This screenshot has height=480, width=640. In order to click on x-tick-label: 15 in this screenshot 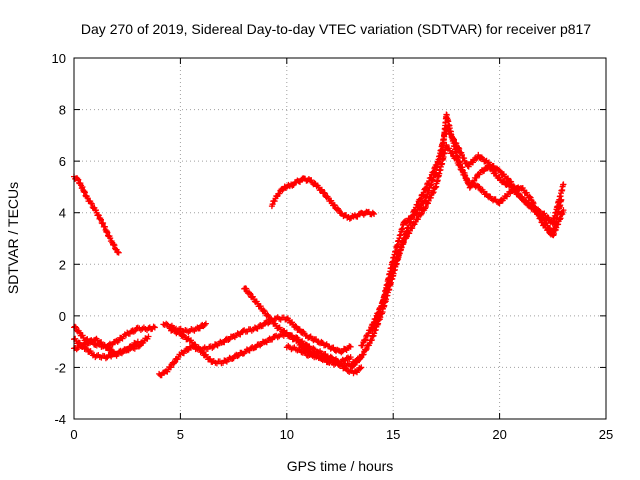, I will do `click(393, 434)`.